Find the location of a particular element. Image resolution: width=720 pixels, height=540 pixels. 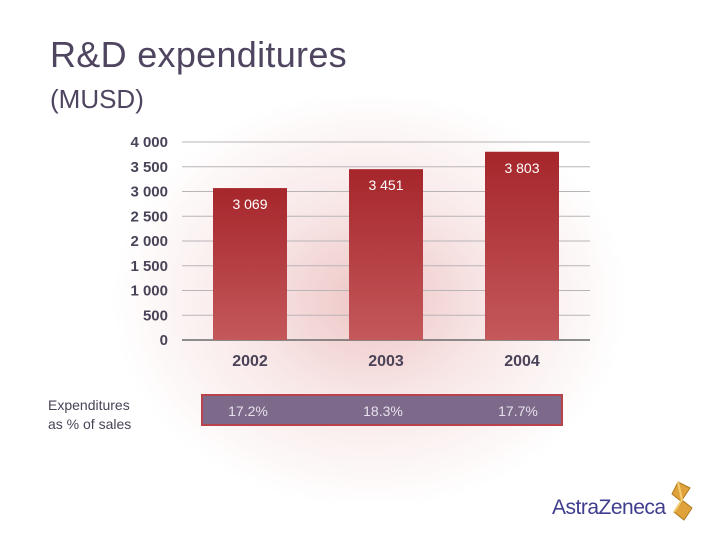

page-subtitle: (MUSD) is located at coordinates (97, 99).